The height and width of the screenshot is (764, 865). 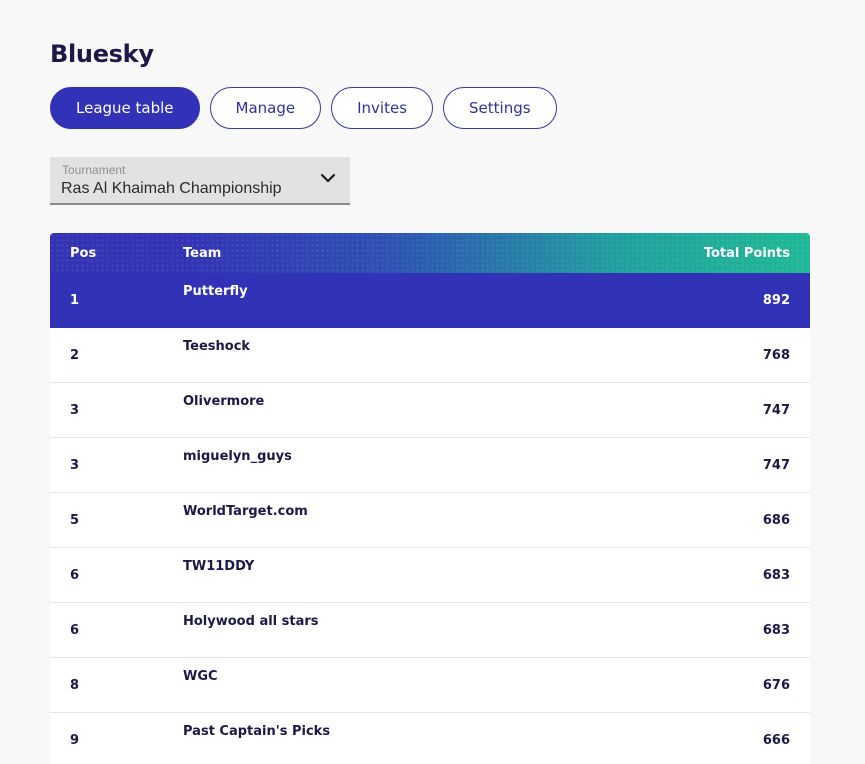 What do you see at coordinates (430, 465) in the screenshot?
I see `table-row: 3 miguelyn_guys 747` at bounding box center [430, 465].